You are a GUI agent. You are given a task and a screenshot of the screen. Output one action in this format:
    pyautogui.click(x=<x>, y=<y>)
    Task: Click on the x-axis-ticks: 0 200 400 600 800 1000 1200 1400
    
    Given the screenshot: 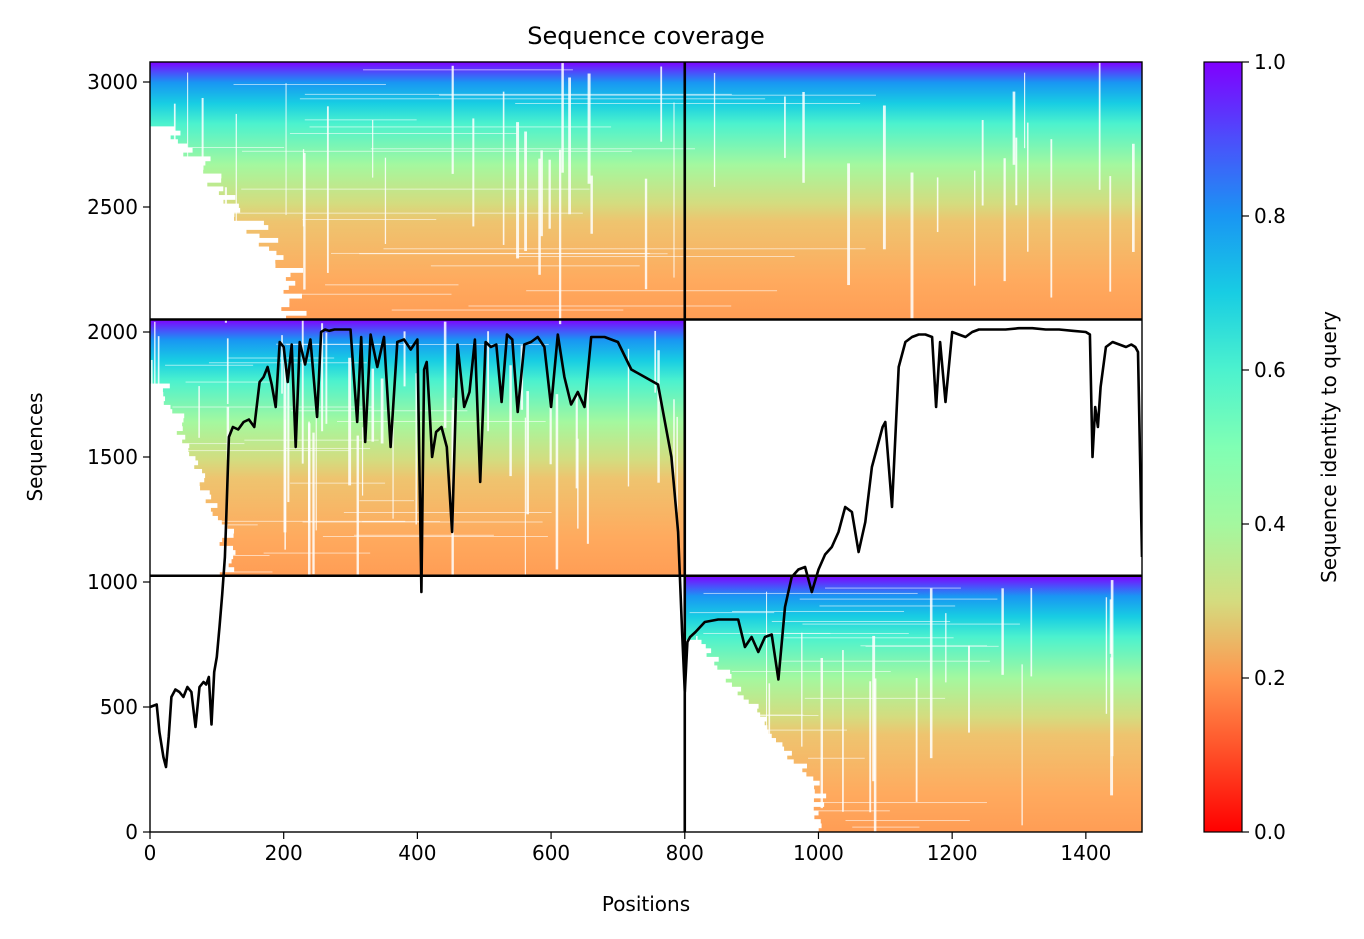 What is the action you would take?
    pyautogui.click(x=627, y=848)
    